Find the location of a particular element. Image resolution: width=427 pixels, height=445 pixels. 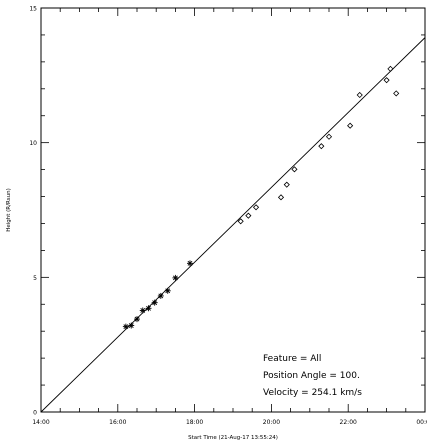

y-tick-label: 10 is located at coordinates (33, 143).